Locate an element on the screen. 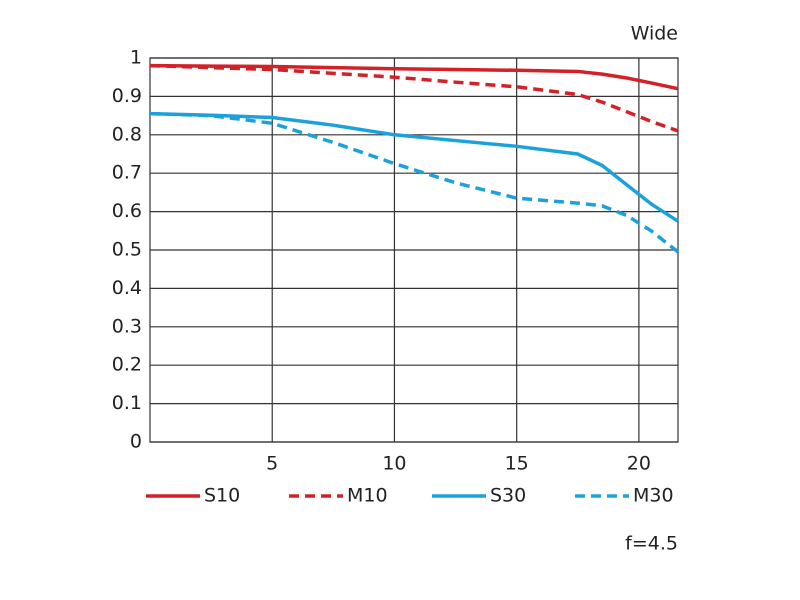 Image resolution: width=800 pixels, height=600 pixels. y-tick-label: 0.2 is located at coordinates (127, 365).